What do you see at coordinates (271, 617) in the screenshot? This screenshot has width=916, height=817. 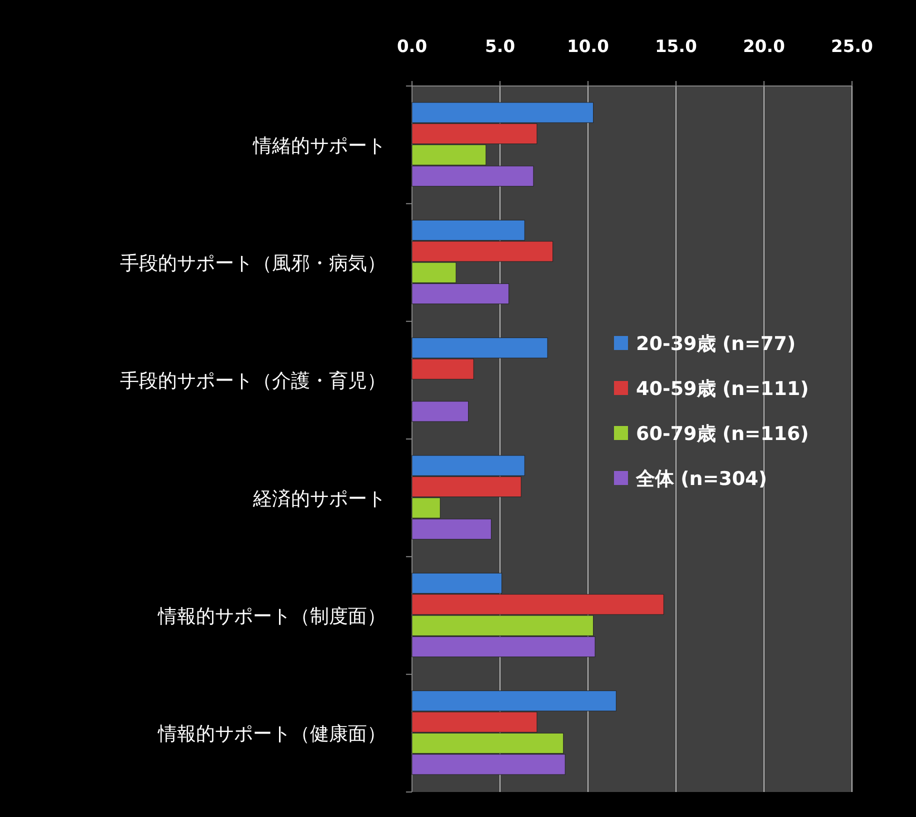 I see `y-tick-label: 情報的サポート（制度面）` at bounding box center [271, 617].